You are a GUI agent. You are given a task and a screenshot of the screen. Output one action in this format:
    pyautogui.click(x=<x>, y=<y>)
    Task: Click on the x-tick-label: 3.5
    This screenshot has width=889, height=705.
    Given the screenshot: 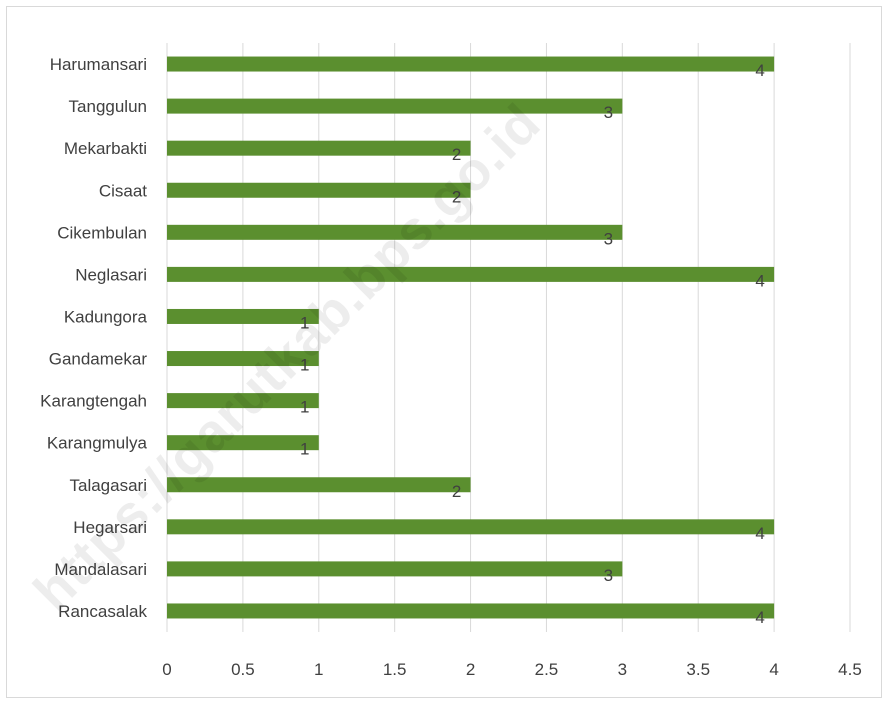 What is the action you would take?
    pyautogui.click(x=698, y=669)
    